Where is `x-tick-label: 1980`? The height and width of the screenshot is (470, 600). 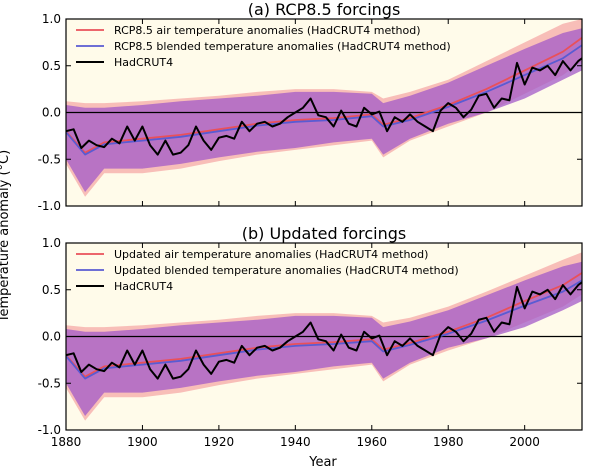
x-tick-label: 1980 is located at coordinates (448, 442).